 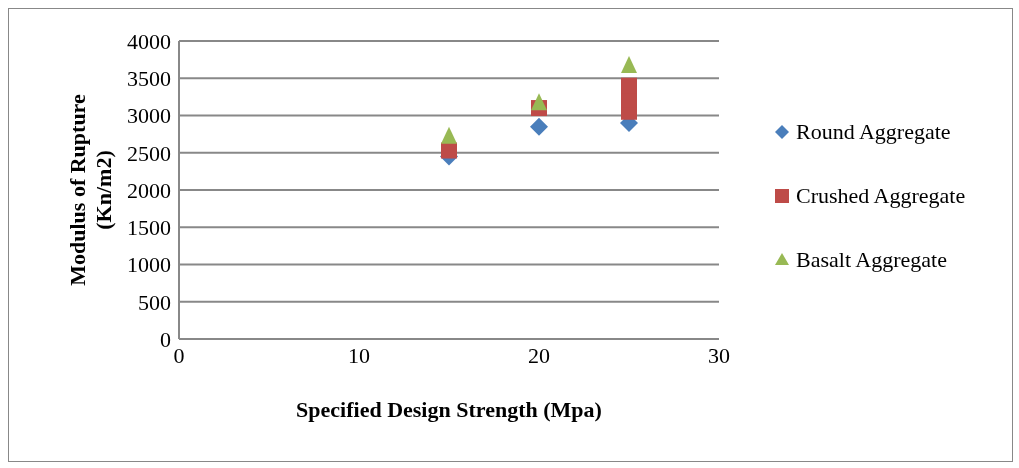 What do you see at coordinates (149, 265) in the screenshot?
I see `y-tick-label: 1000` at bounding box center [149, 265].